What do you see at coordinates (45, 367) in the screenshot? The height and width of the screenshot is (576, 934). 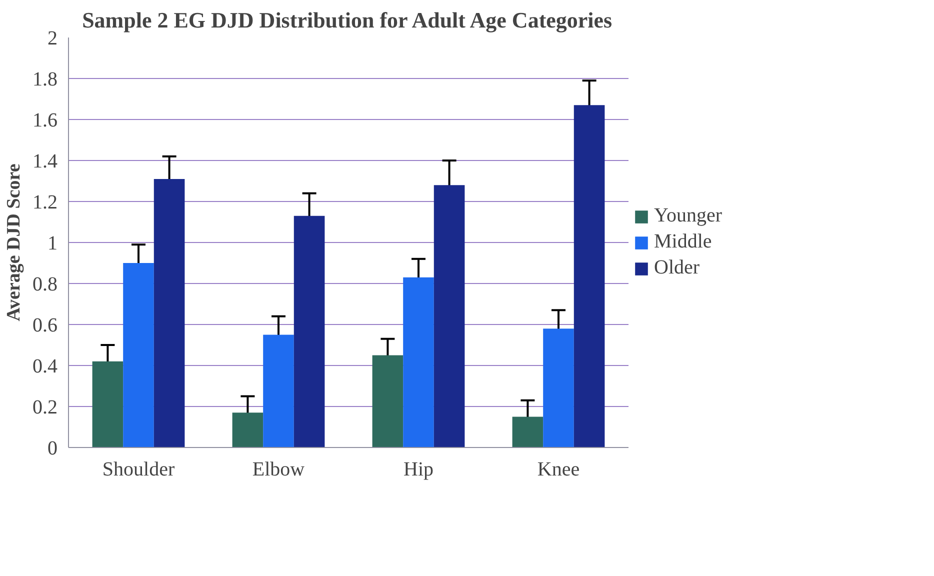 I see `y-tick-label: 0.4` at bounding box center [45, 367].